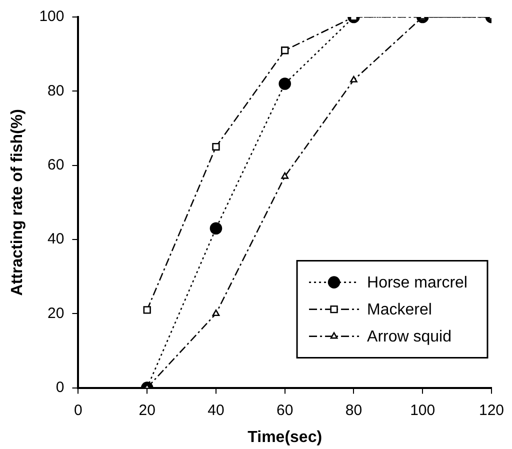 The image size is (512, 449). I want to click on x-tick-label: 80, so click(353, 410).